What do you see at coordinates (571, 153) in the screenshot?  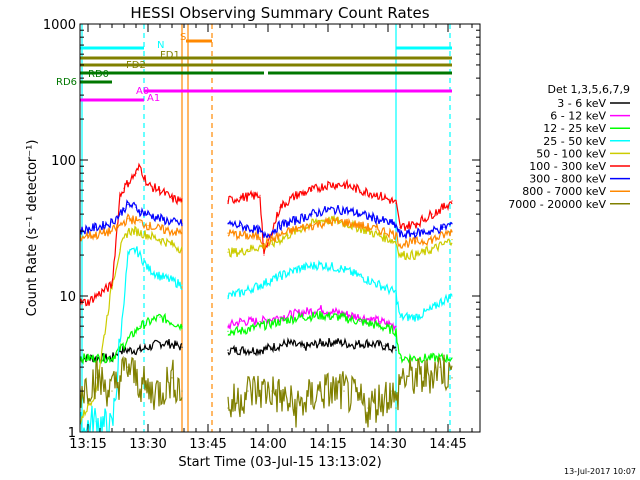 I see `legend-label: 50 - 100 keV` at bounding box center [571, 153].